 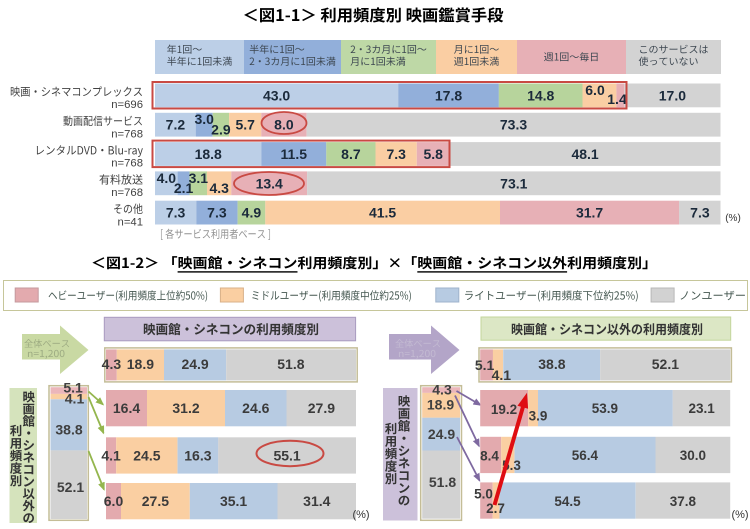 What do you see at coordinates (540, 95) in the screenshot?
I see `svg-text: 14.8` at bounding box center [540, 95].